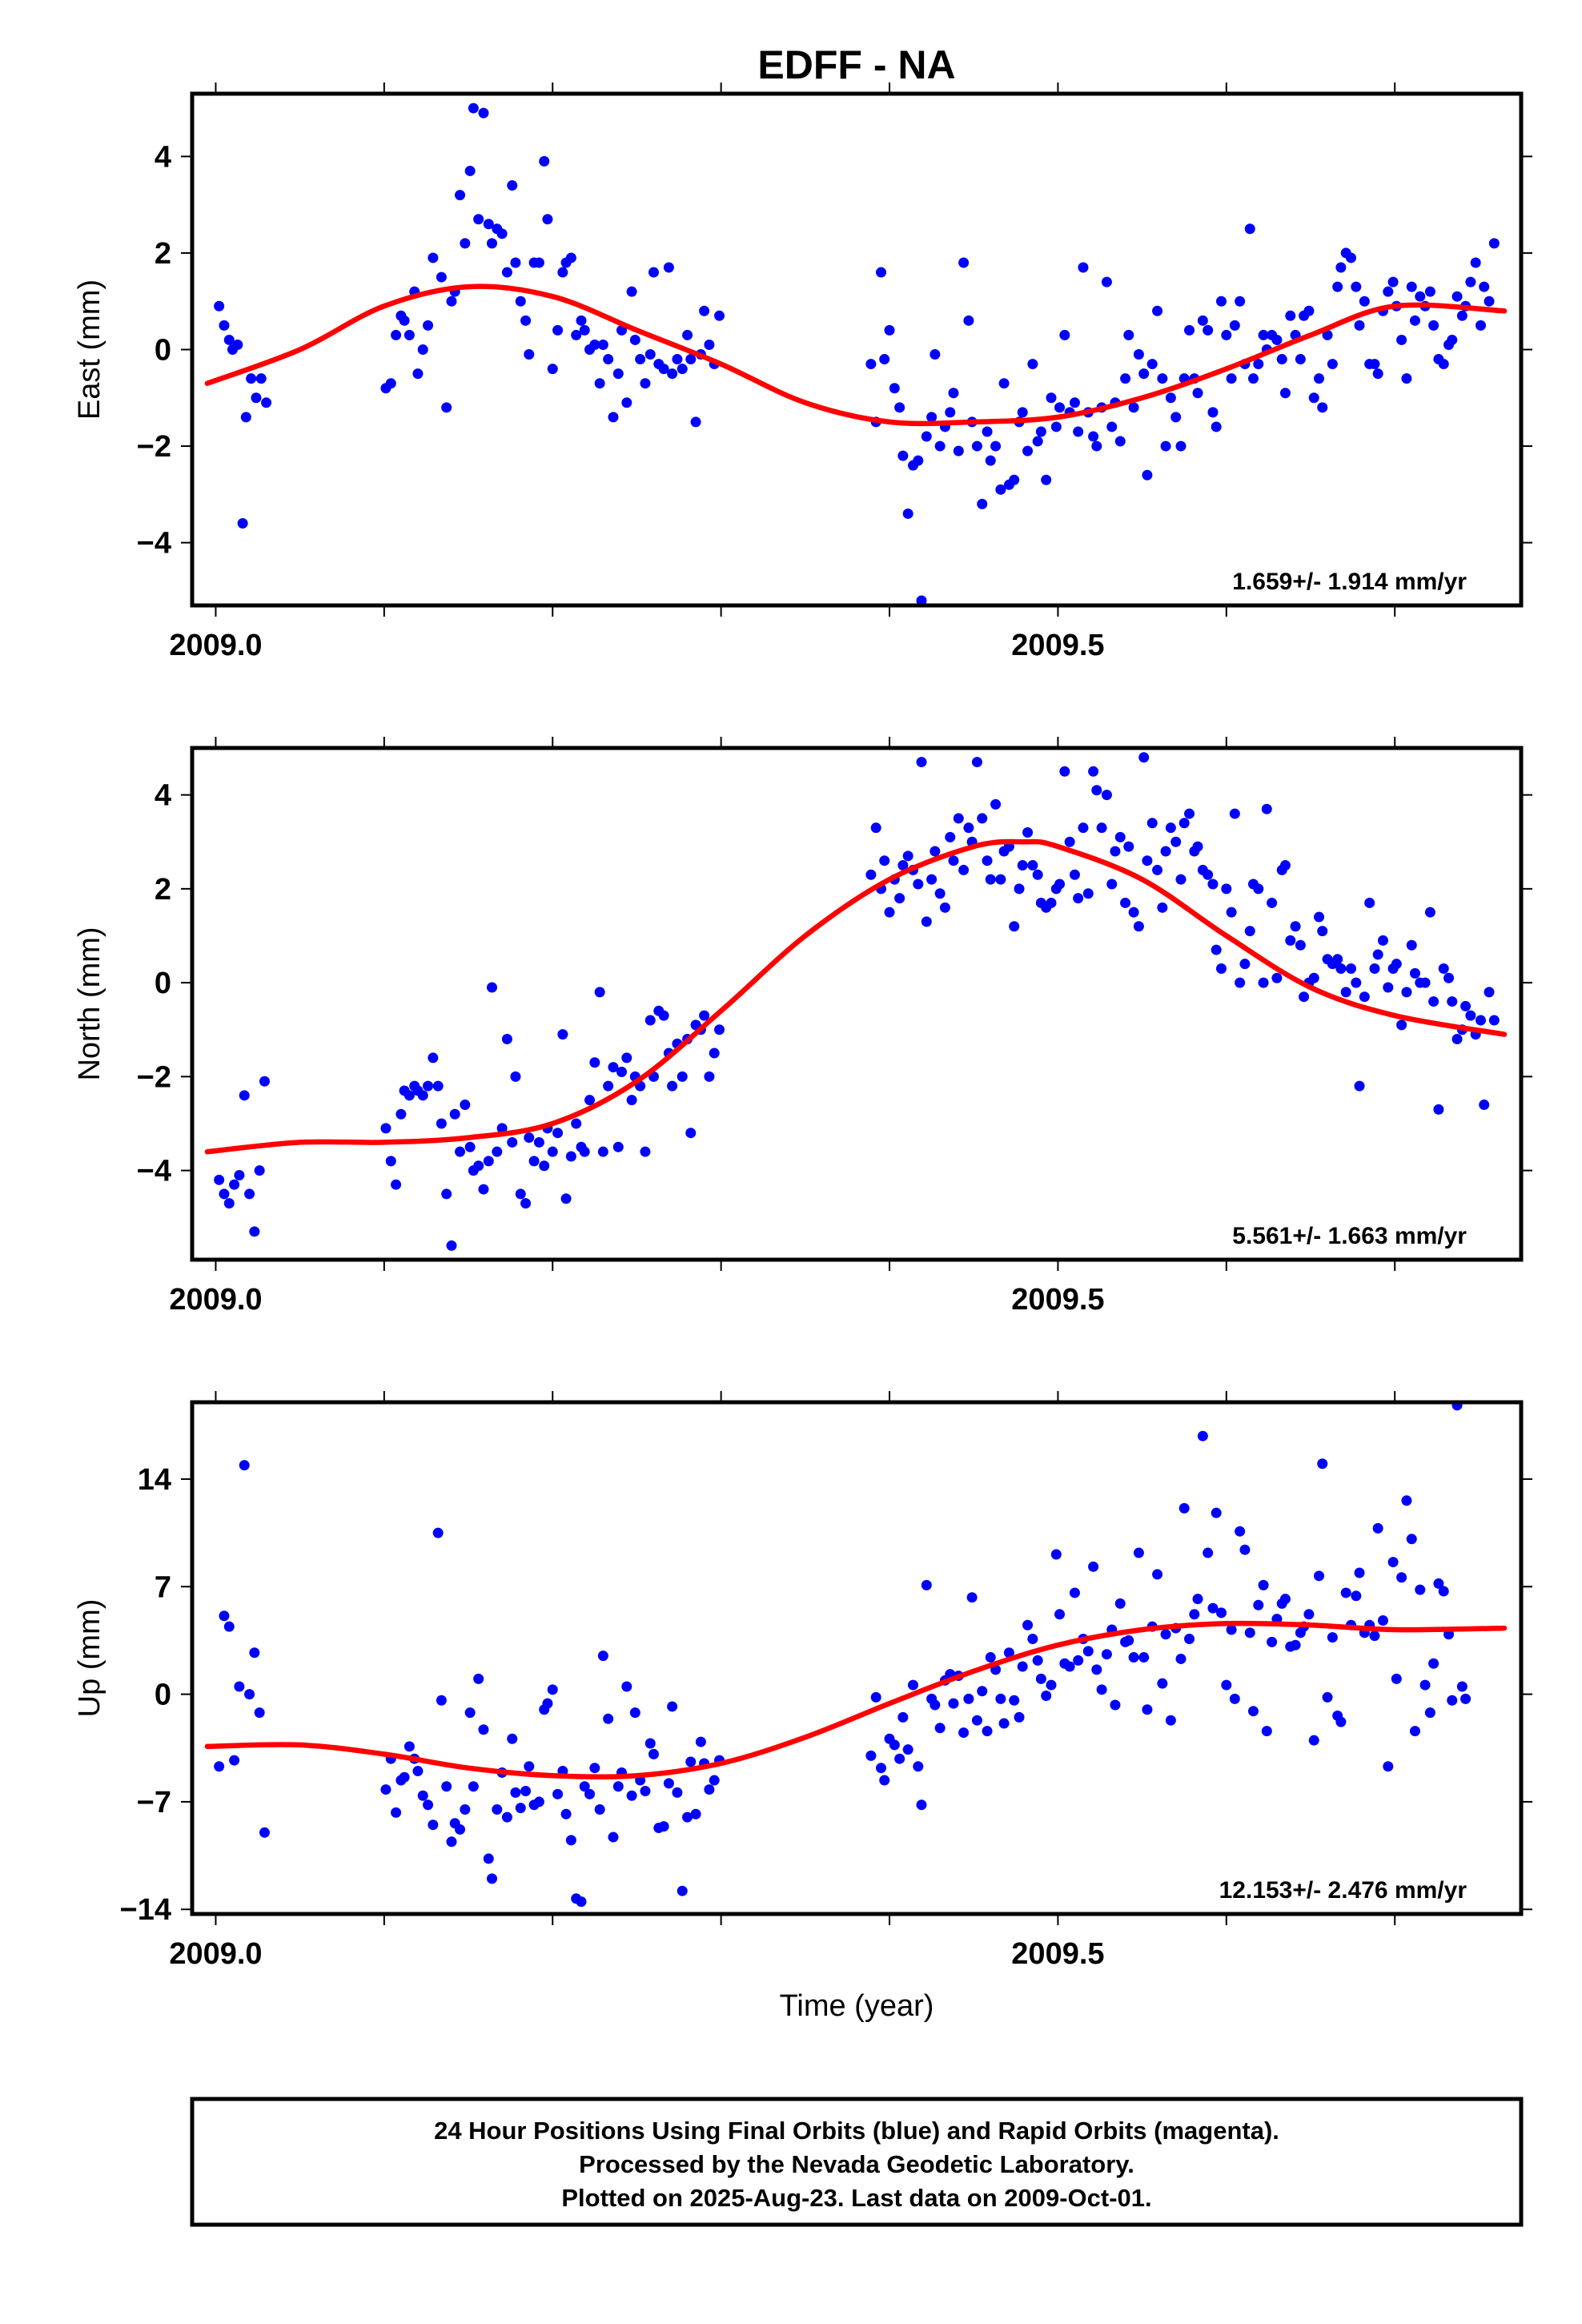 This screenshot has width=1582, height=2324. What do you see at coordinates (154, 1077) in the screenshot?
I see `north-y-tick-label: −2` at bounding box center [154, 1077].